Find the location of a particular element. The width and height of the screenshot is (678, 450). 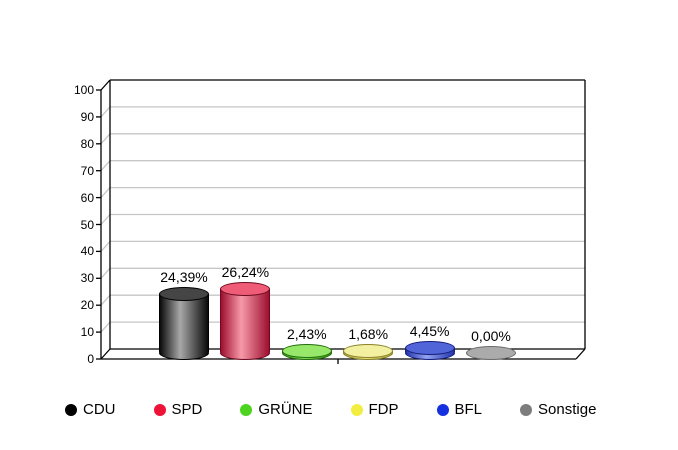

legend-dot-icon-spd is located at coordinates (159, 409).